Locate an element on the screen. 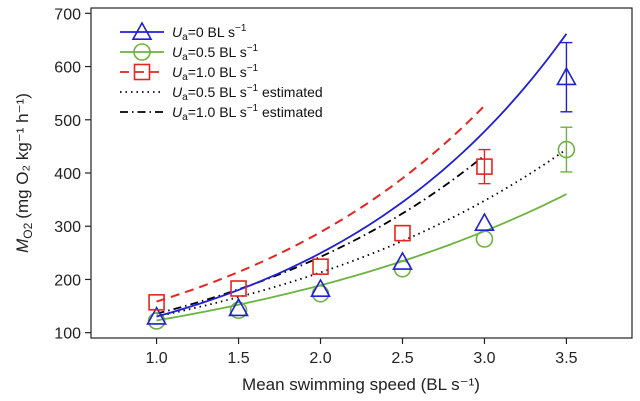 Image resolution: width=640 pixels, height=401 pixels. x-tick-label: 1.0 is located at coordinates (156, 358).